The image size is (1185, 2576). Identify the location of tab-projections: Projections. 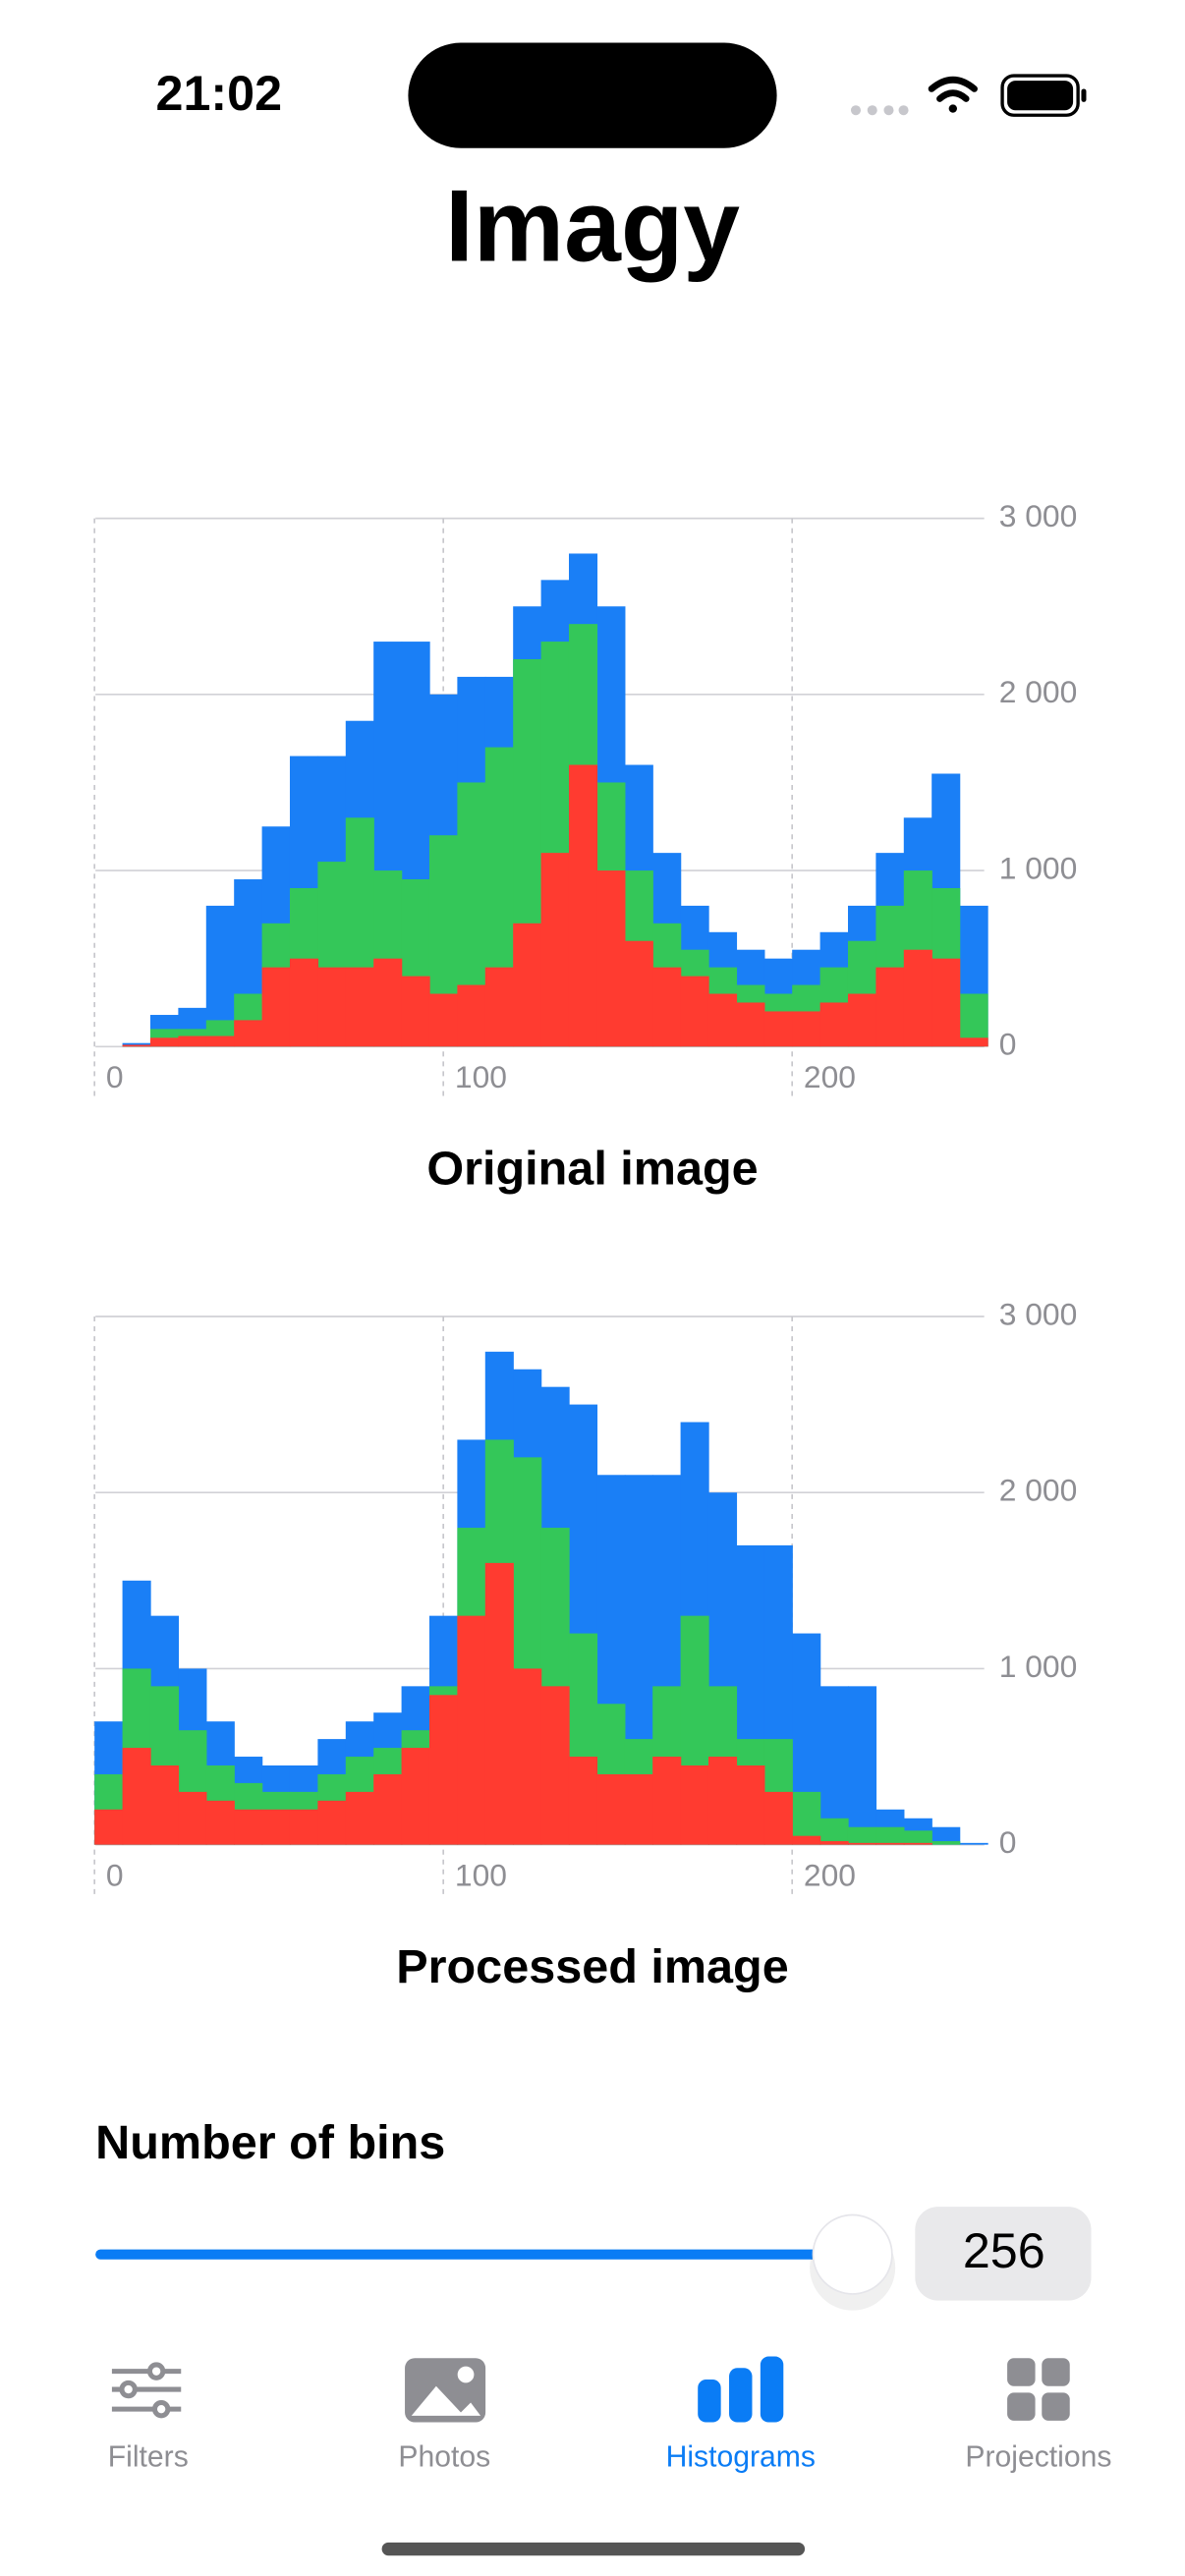
(1038, 2415).